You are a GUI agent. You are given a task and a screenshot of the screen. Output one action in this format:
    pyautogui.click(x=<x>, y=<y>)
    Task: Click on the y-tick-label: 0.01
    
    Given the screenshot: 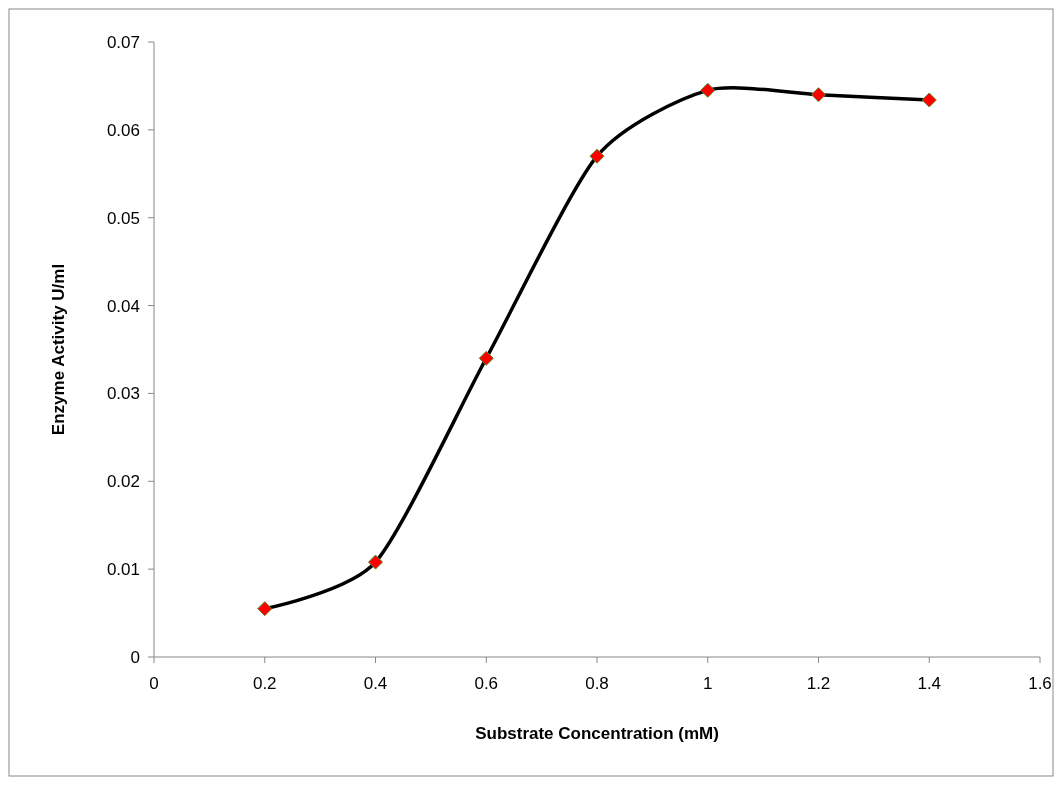 What is the action you would take?
    pyautogui.click(x=123, y=570)
    